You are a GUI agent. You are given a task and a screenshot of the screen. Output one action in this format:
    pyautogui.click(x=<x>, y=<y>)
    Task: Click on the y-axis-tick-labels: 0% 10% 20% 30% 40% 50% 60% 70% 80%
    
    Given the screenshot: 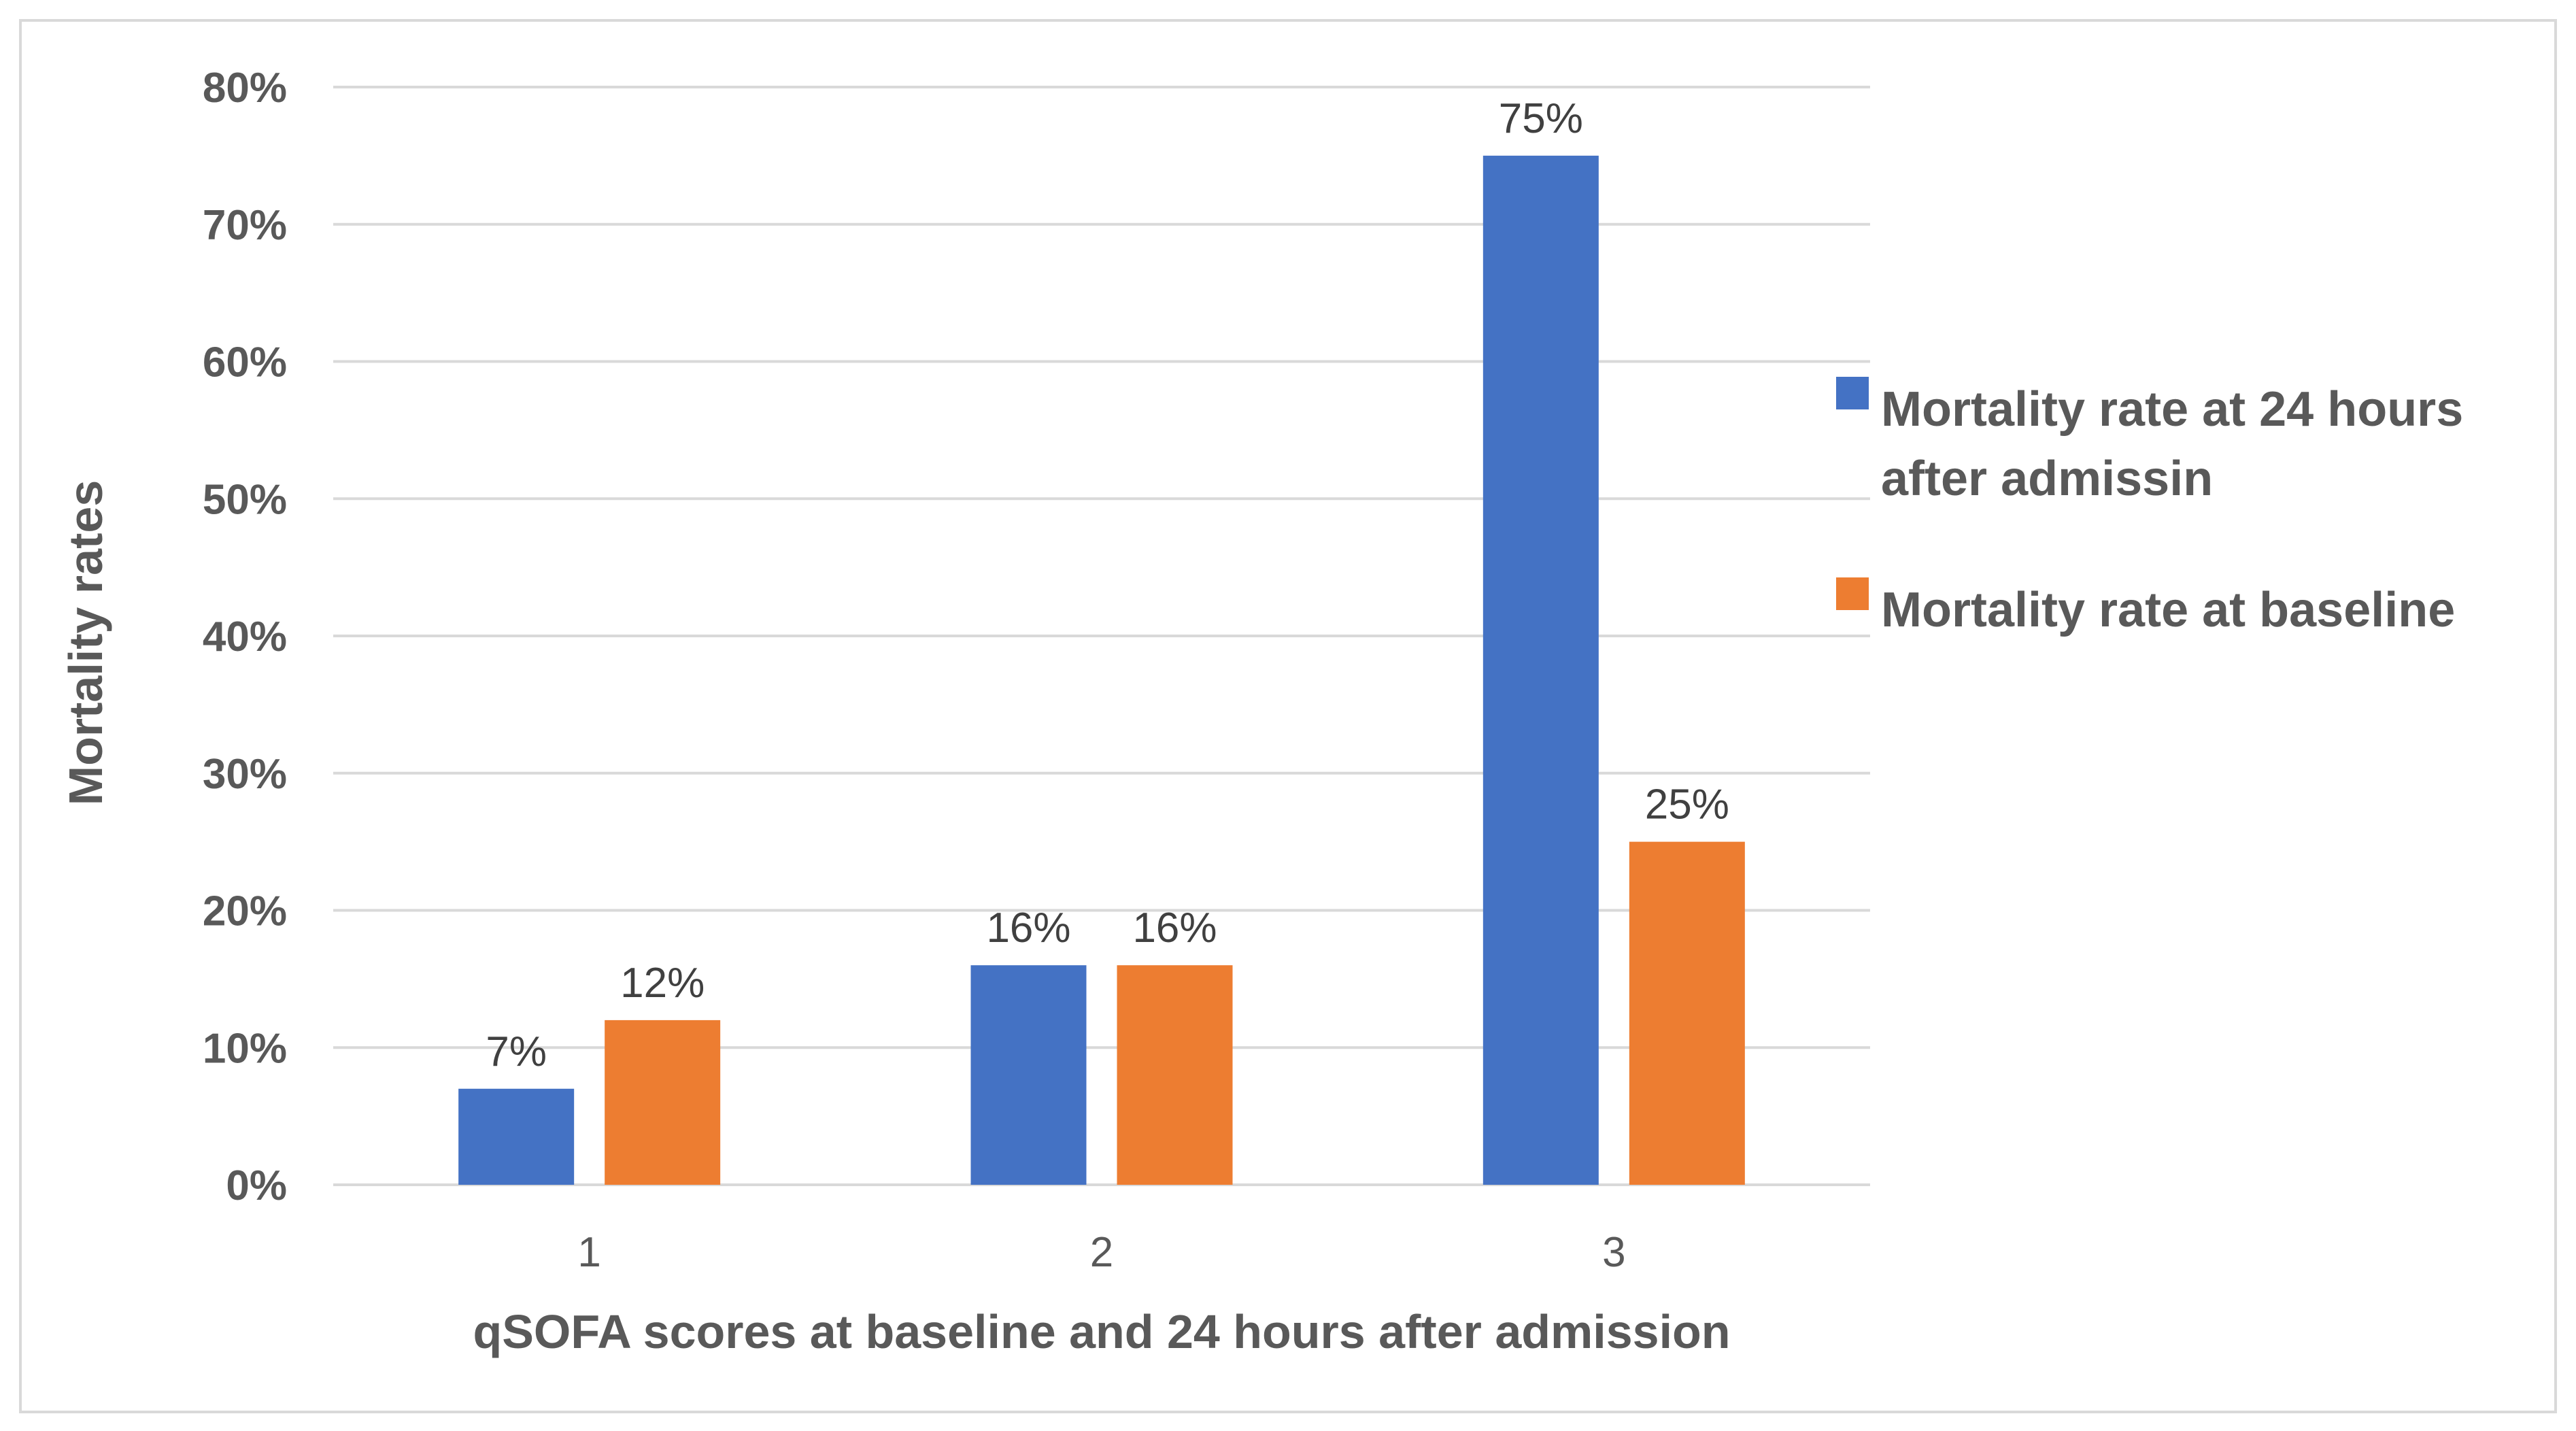 What is the action you would take?
    pyautogui.click(x=245, y=637)
    